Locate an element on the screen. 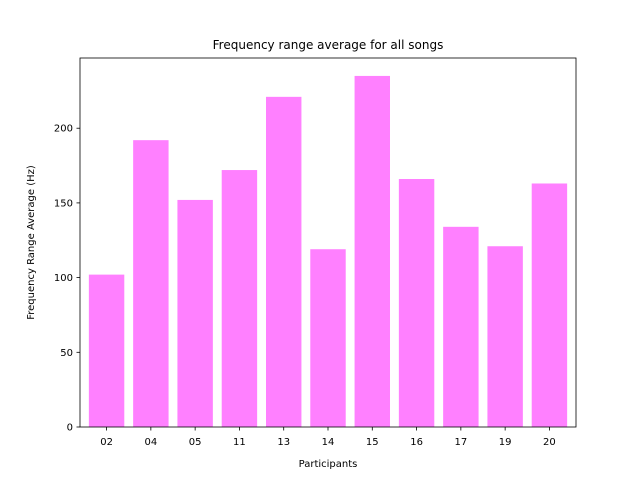 Image resolution: width=640 pixels, height=480 pixels. y-axis-ticks: 0 50 100 150 200 is located at coordinates (67, 279).